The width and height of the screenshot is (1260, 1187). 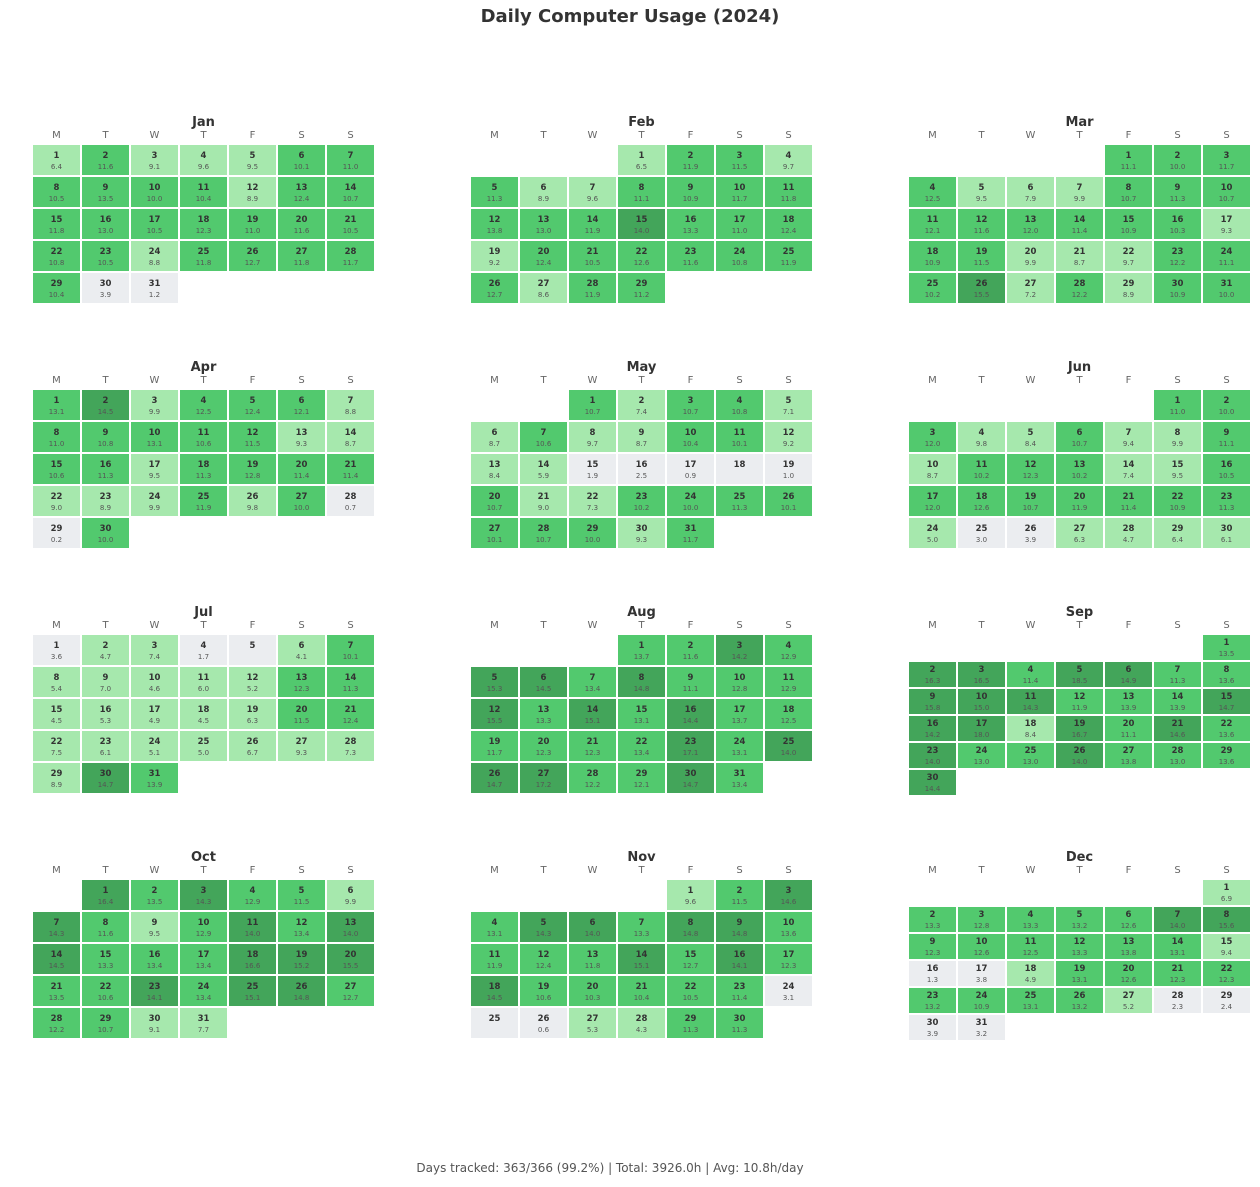 What do you see at coordinates (739, 1023) in the screenshot?
I see `day-cell: 30 11.3` at bounding box center [739, 1023].